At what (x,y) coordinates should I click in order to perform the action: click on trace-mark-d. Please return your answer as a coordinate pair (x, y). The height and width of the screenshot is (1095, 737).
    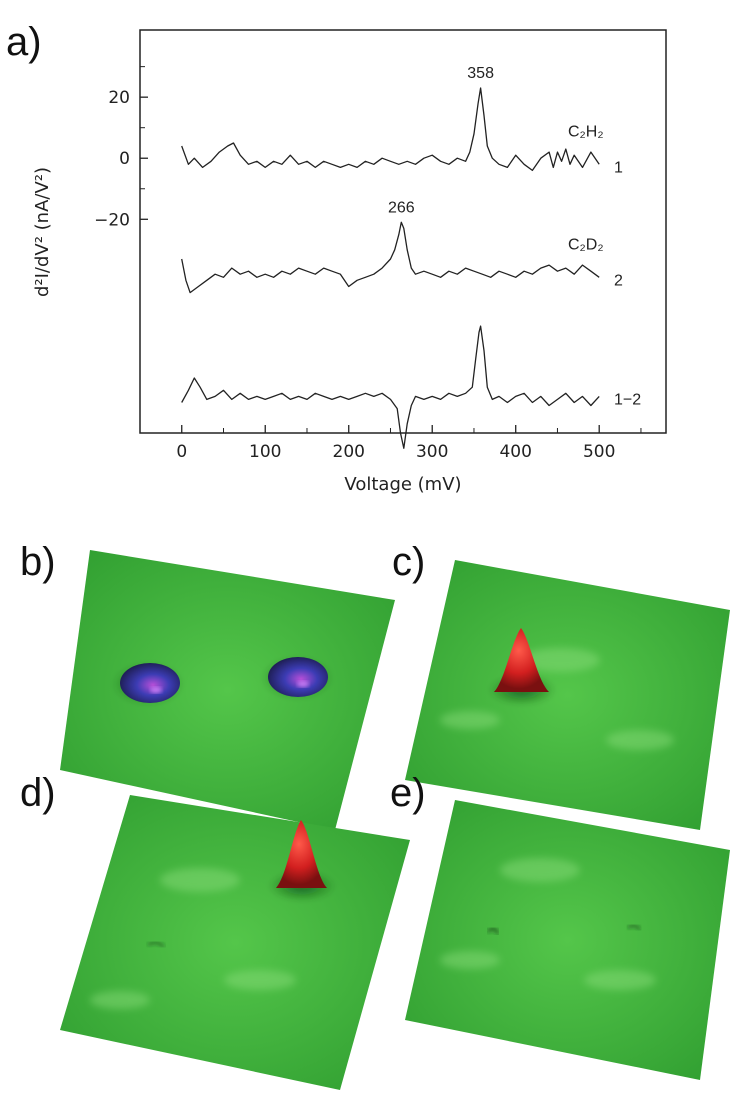
    Looking at the image, I should click on (156, 944).